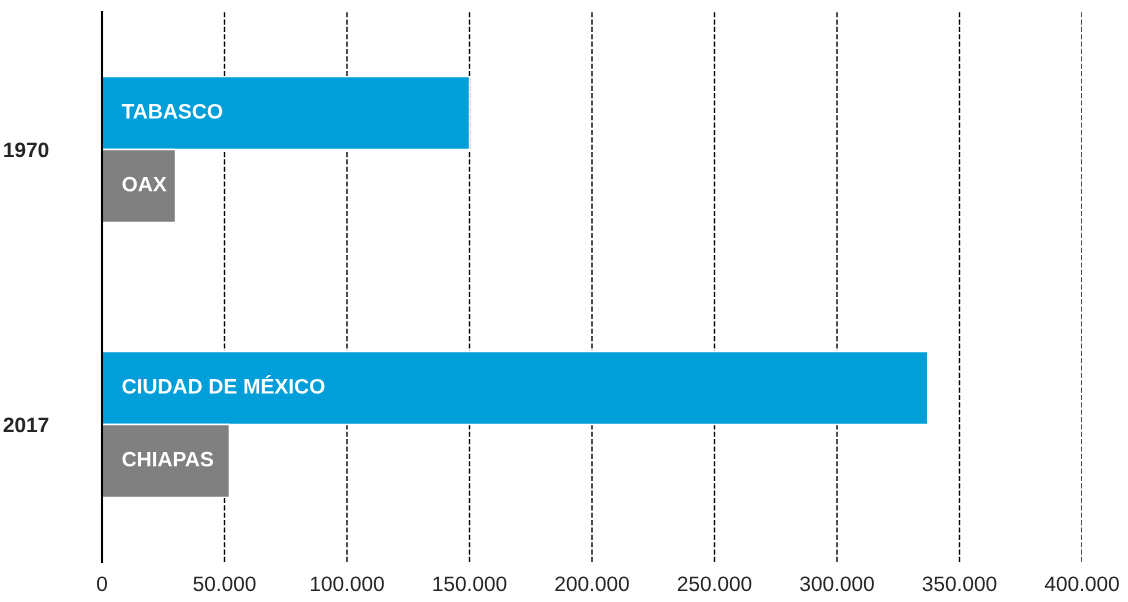  What do you see at coordinates (224, 584) in the screenshot?
I see `x-tick-label: 50.000` at bounding box center [224, 584].